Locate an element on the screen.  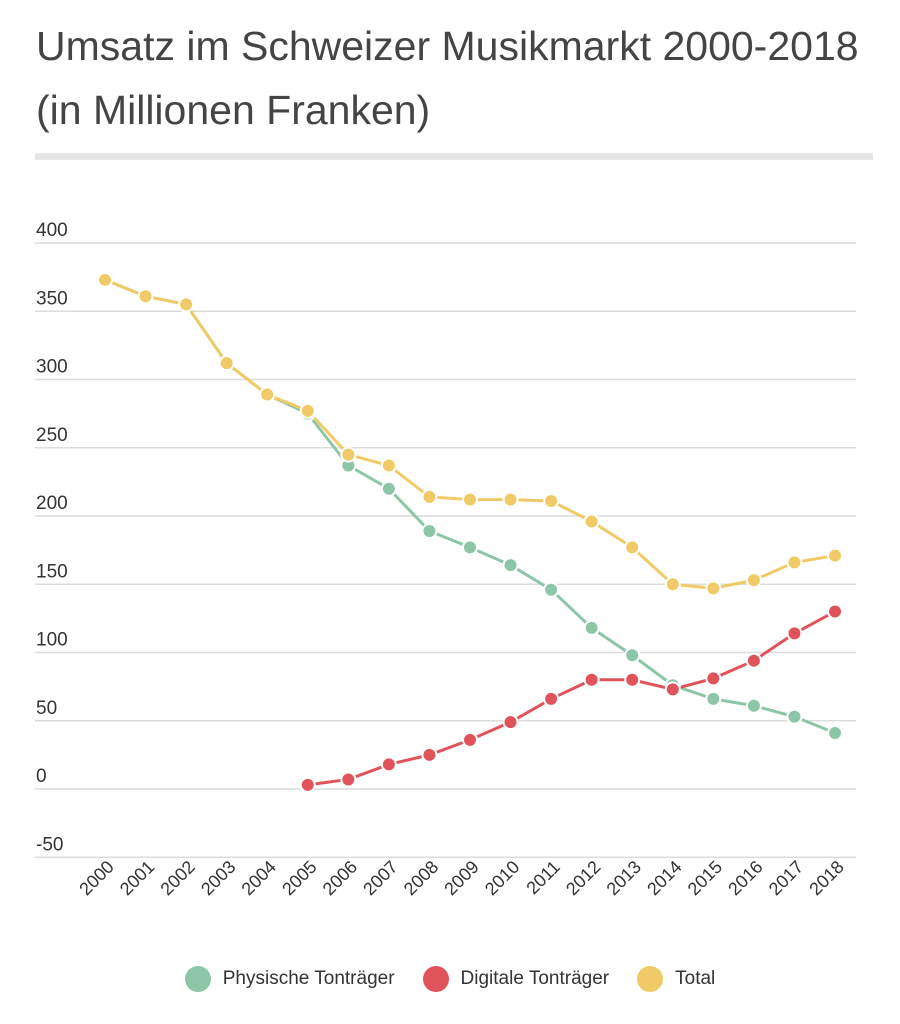
x-tick-label: 2001 is located at coordinates (137, 878).